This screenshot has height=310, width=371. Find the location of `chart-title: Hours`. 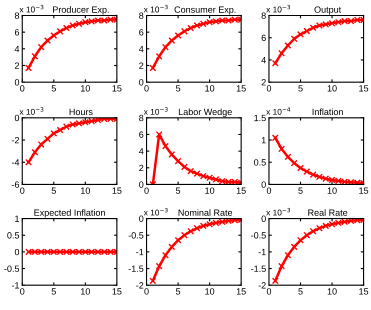

chart-title: Hours is located at coordinates (81, 112).